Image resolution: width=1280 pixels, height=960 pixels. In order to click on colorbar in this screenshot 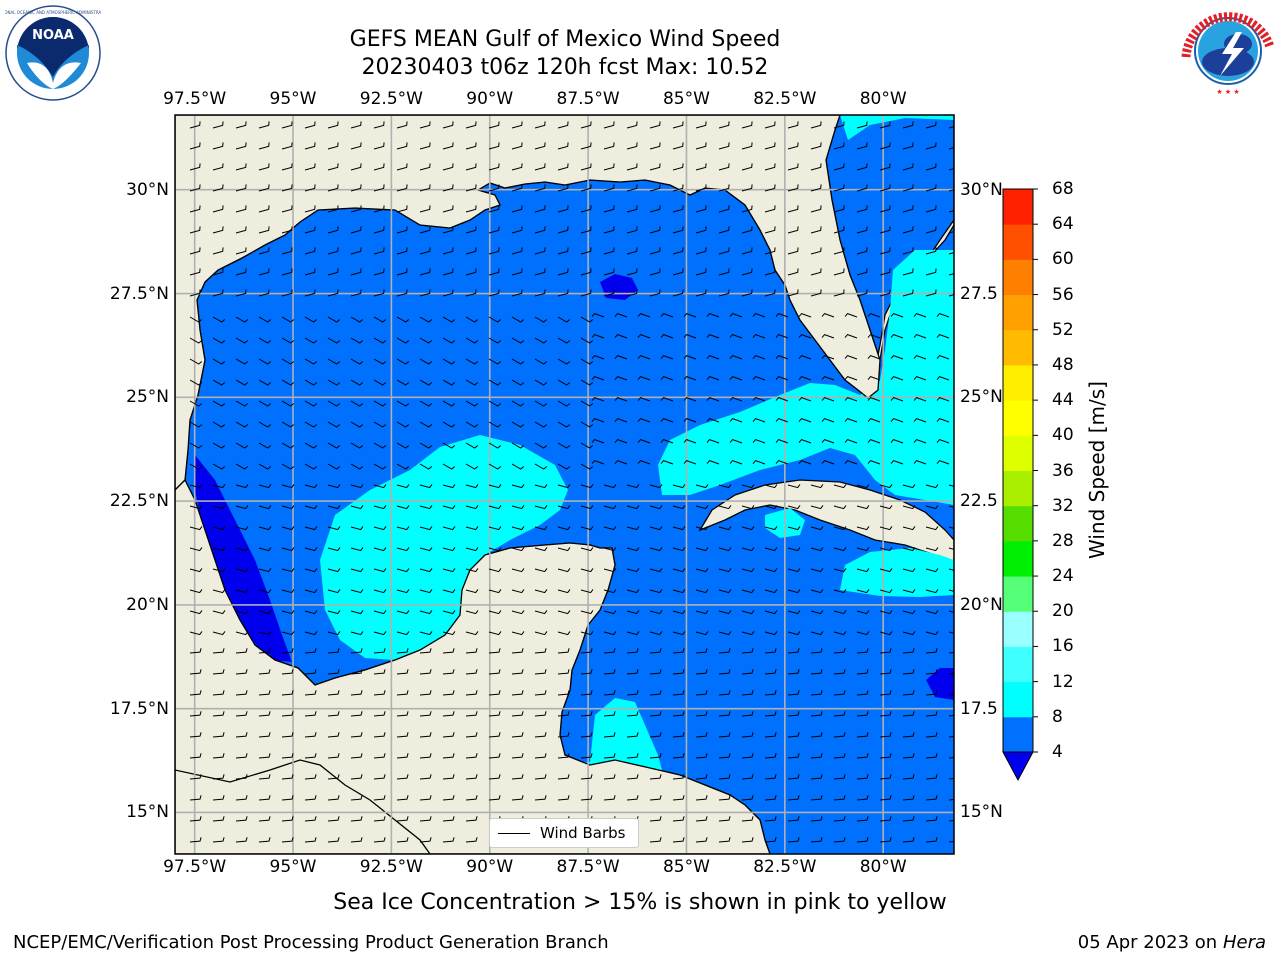, I will do `click(1020, 485)`.